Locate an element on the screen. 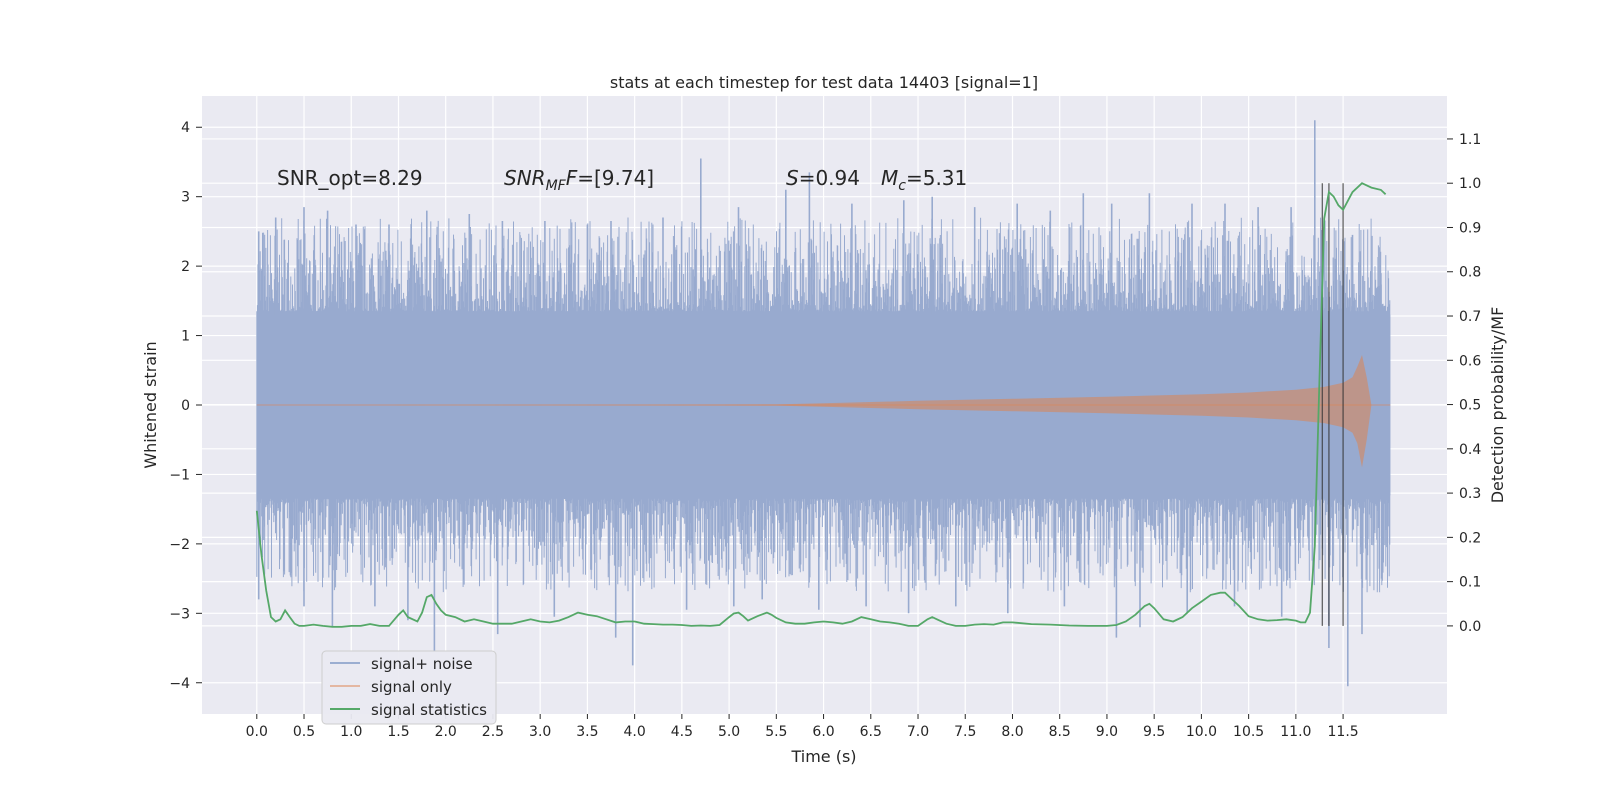  annotation-mc: Mc=5.31 is located at coordinates (924, 180).